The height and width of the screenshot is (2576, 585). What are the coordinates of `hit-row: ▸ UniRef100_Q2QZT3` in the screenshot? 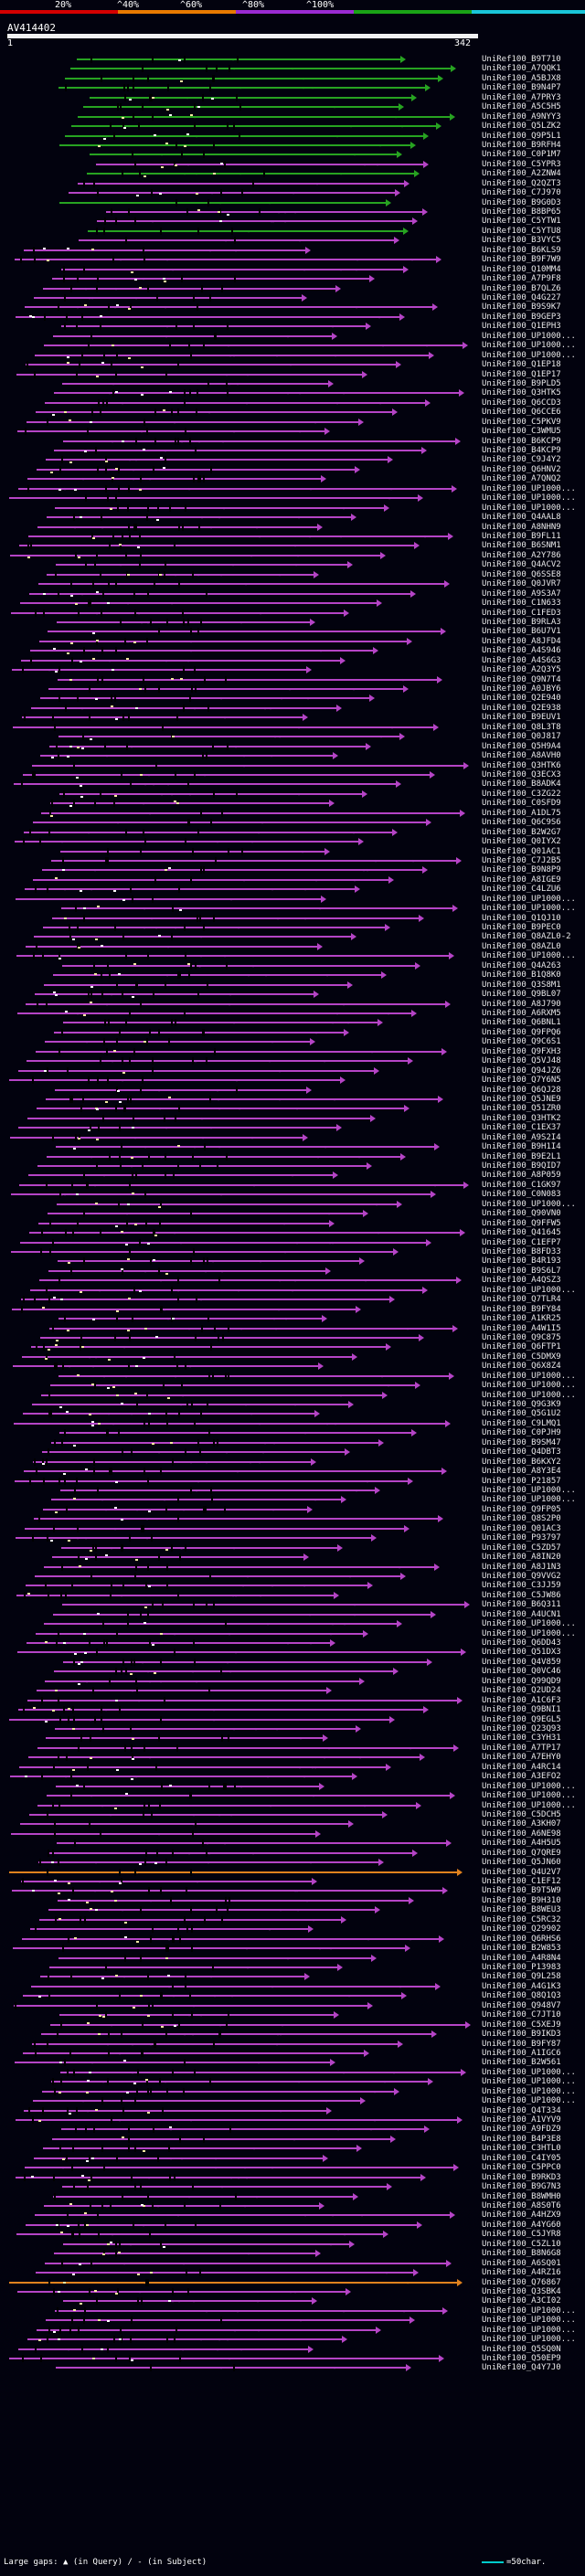 It's located at (293, 183).